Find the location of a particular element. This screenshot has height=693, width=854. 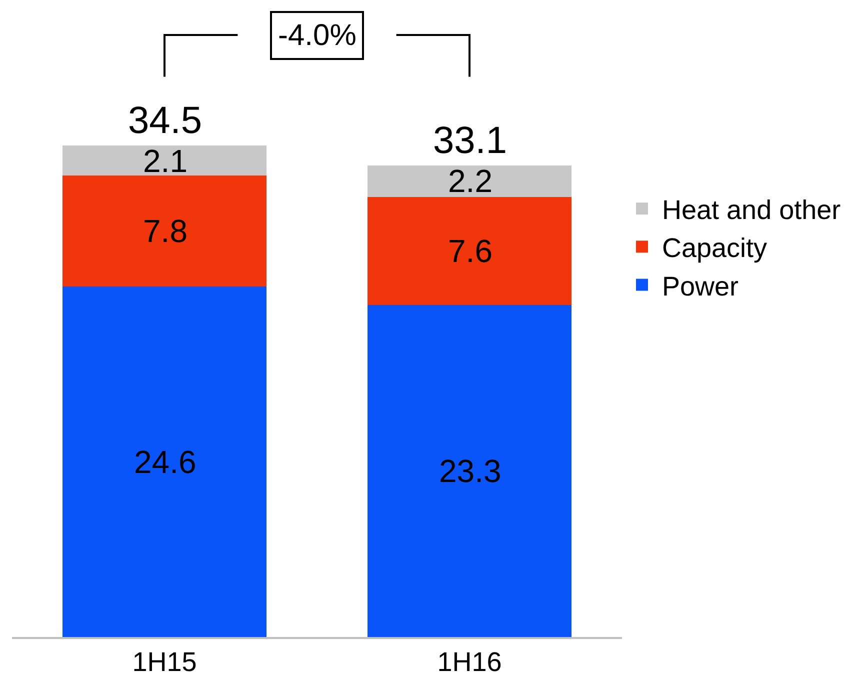

legend-label: Capacity is located at coordinates (715, 248).